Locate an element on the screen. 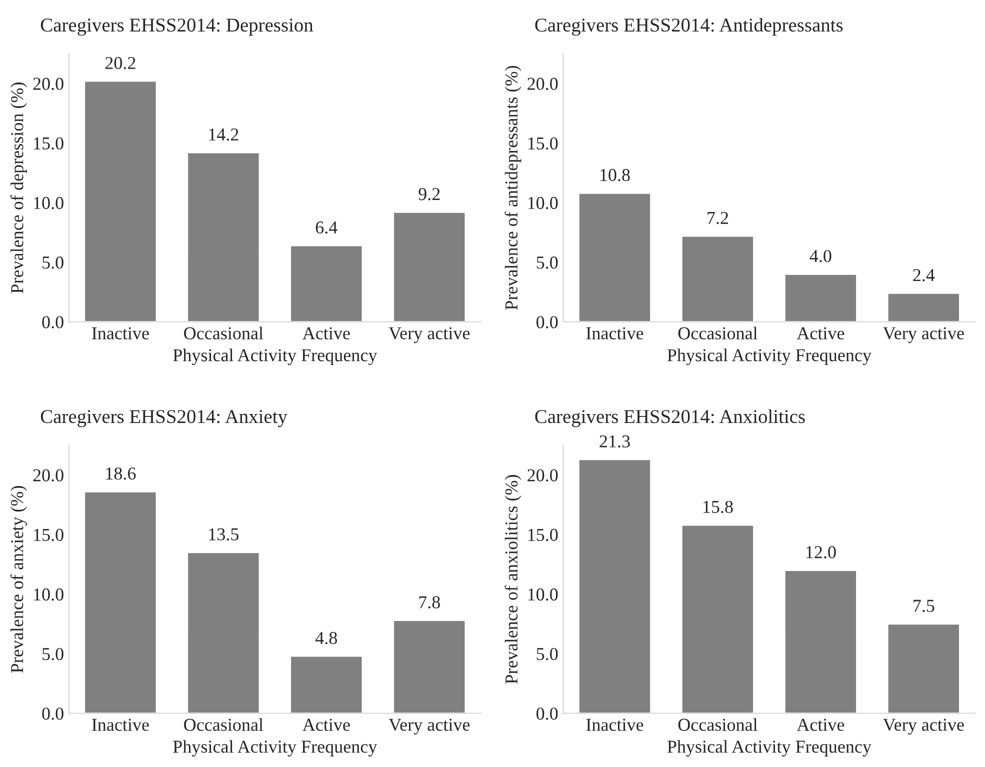 Image resolution: width=985 pixels, height=767 pixels. data-label: 13.5 is located at coordinates (224, 534).